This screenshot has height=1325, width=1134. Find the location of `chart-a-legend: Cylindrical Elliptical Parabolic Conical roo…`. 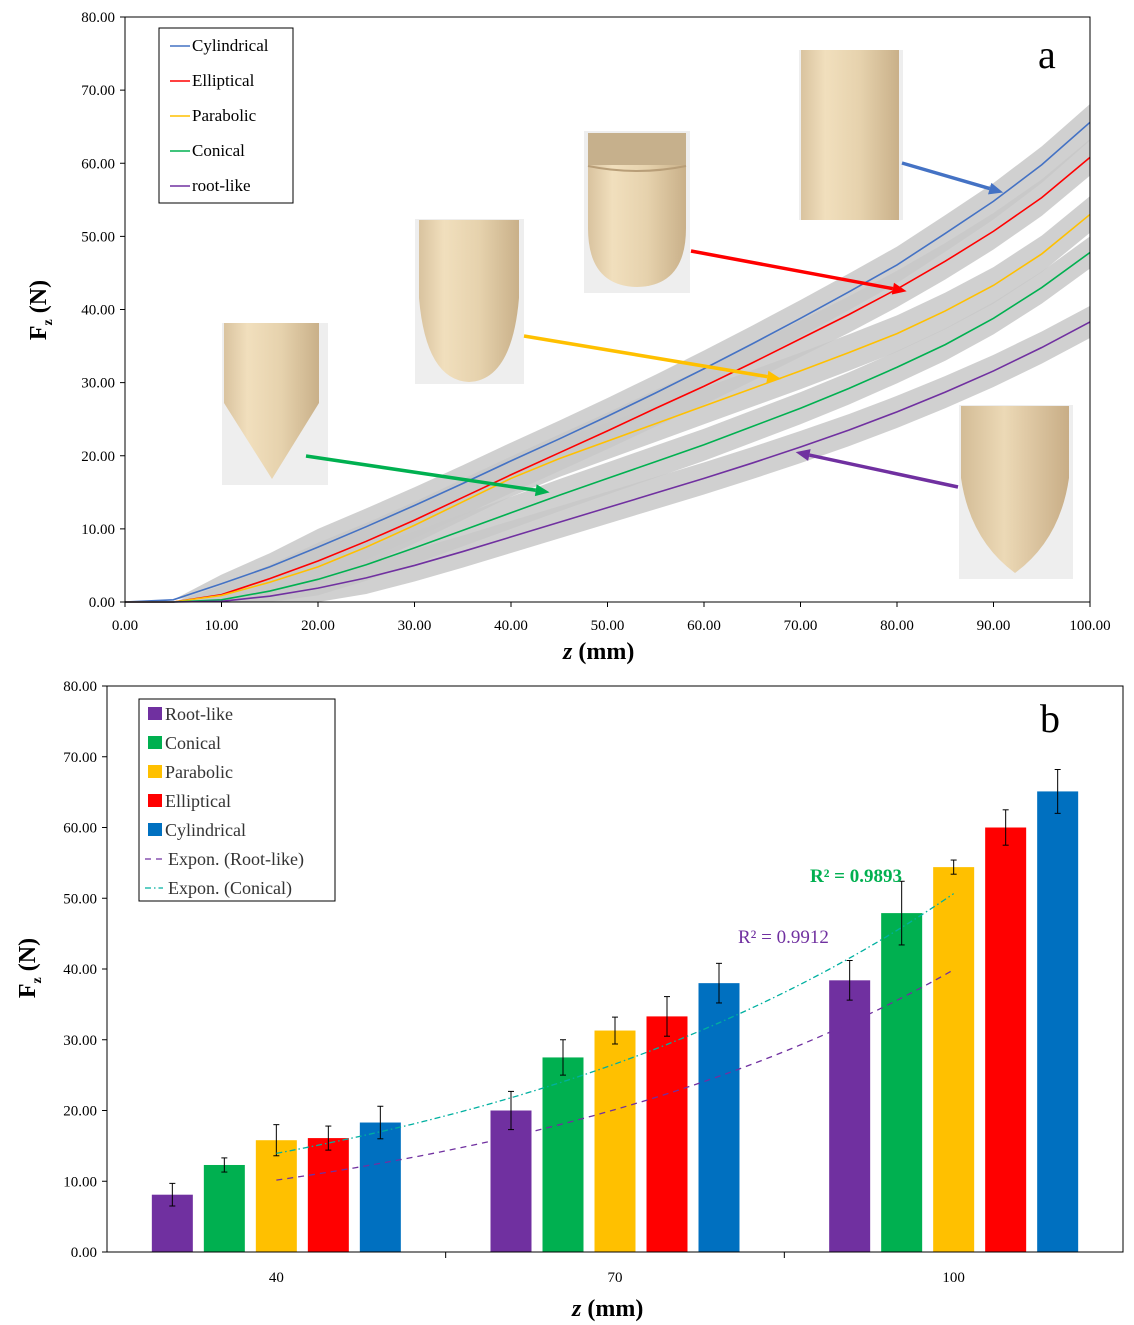

chart-a-legend: Cylindrical Elliptical Parabolic Conical roo… is located at coordinates (226, 115).